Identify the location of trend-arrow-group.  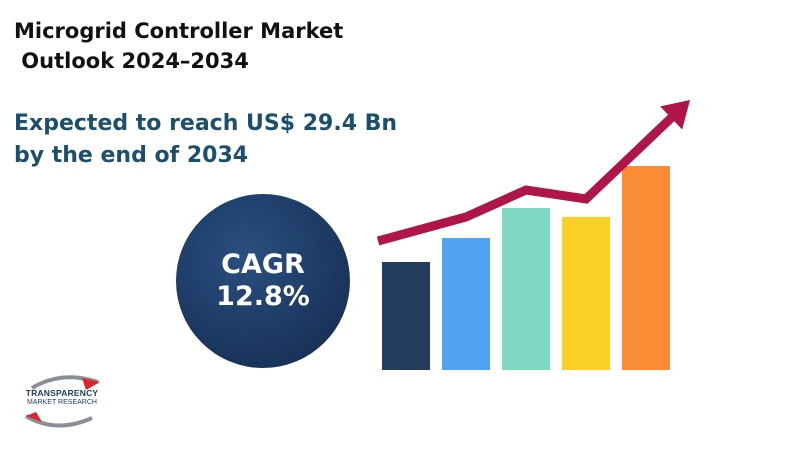
(533, 173).